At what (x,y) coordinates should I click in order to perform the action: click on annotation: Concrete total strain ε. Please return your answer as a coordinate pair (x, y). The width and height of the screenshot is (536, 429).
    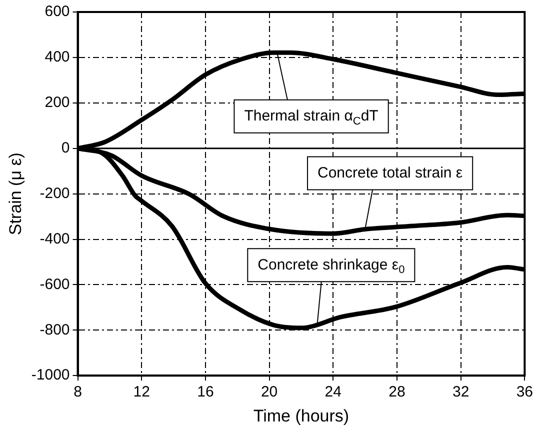
    Looking at the image, I should click on (390, 173).